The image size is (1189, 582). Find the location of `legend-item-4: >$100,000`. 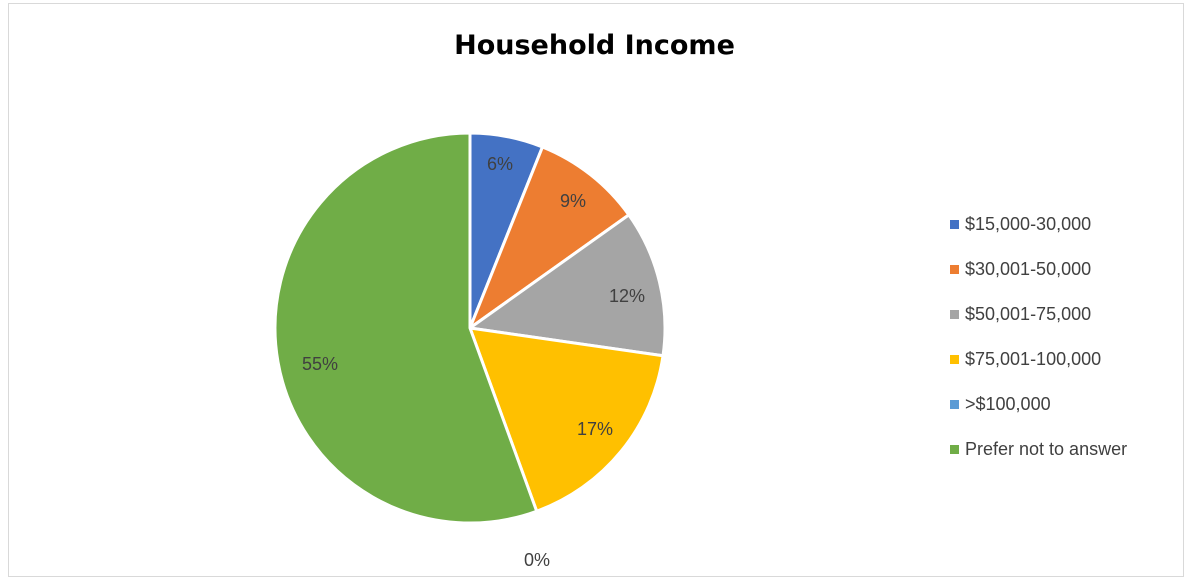

legend-item-4: >$100,000 is located at coordinates (1038, 404).